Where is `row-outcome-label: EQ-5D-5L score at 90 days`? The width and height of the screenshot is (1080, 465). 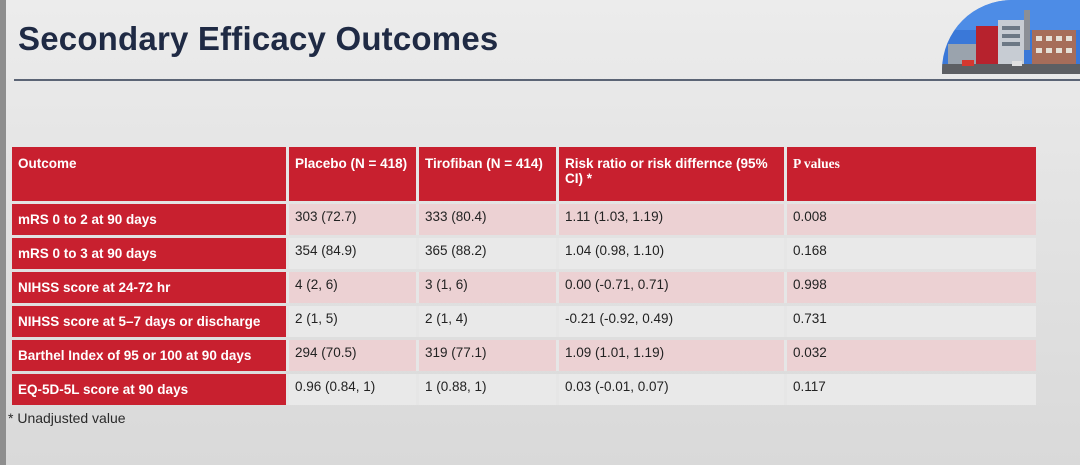 row-outcome-label: EQ-5D-5L score at 90 days is located at coordinates (150, 389).